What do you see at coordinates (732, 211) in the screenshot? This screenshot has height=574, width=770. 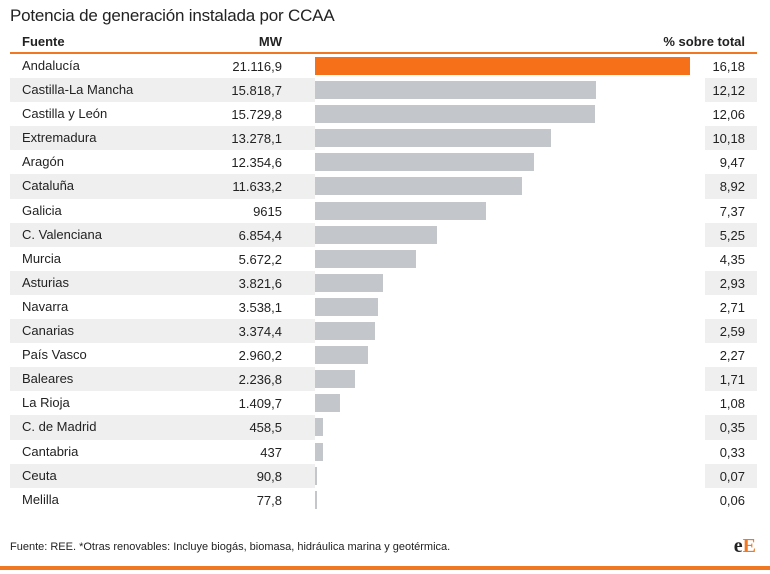 I see `row-pct-value: 7,37` at bounding box center [732, 211].